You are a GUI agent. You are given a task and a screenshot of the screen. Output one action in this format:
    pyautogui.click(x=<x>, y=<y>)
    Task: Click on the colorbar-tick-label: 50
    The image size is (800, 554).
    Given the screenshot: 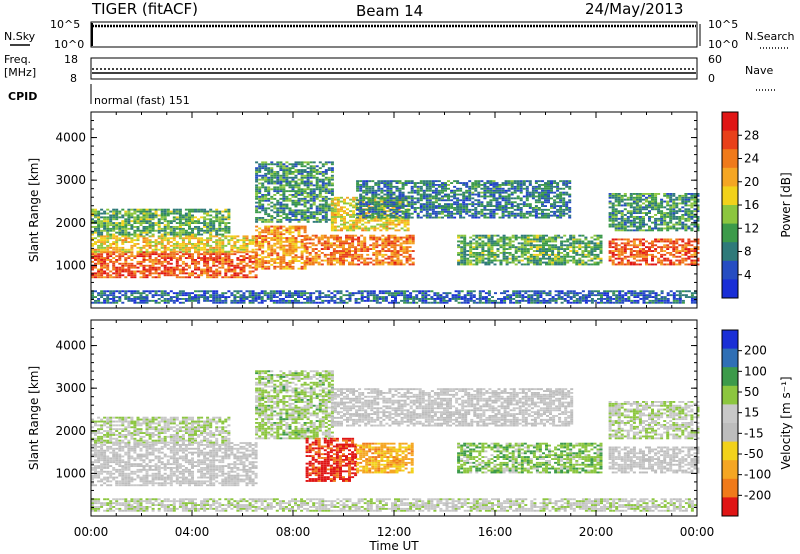 What is the action you would take?
    pyautogui.click(x=751, y=392)
    